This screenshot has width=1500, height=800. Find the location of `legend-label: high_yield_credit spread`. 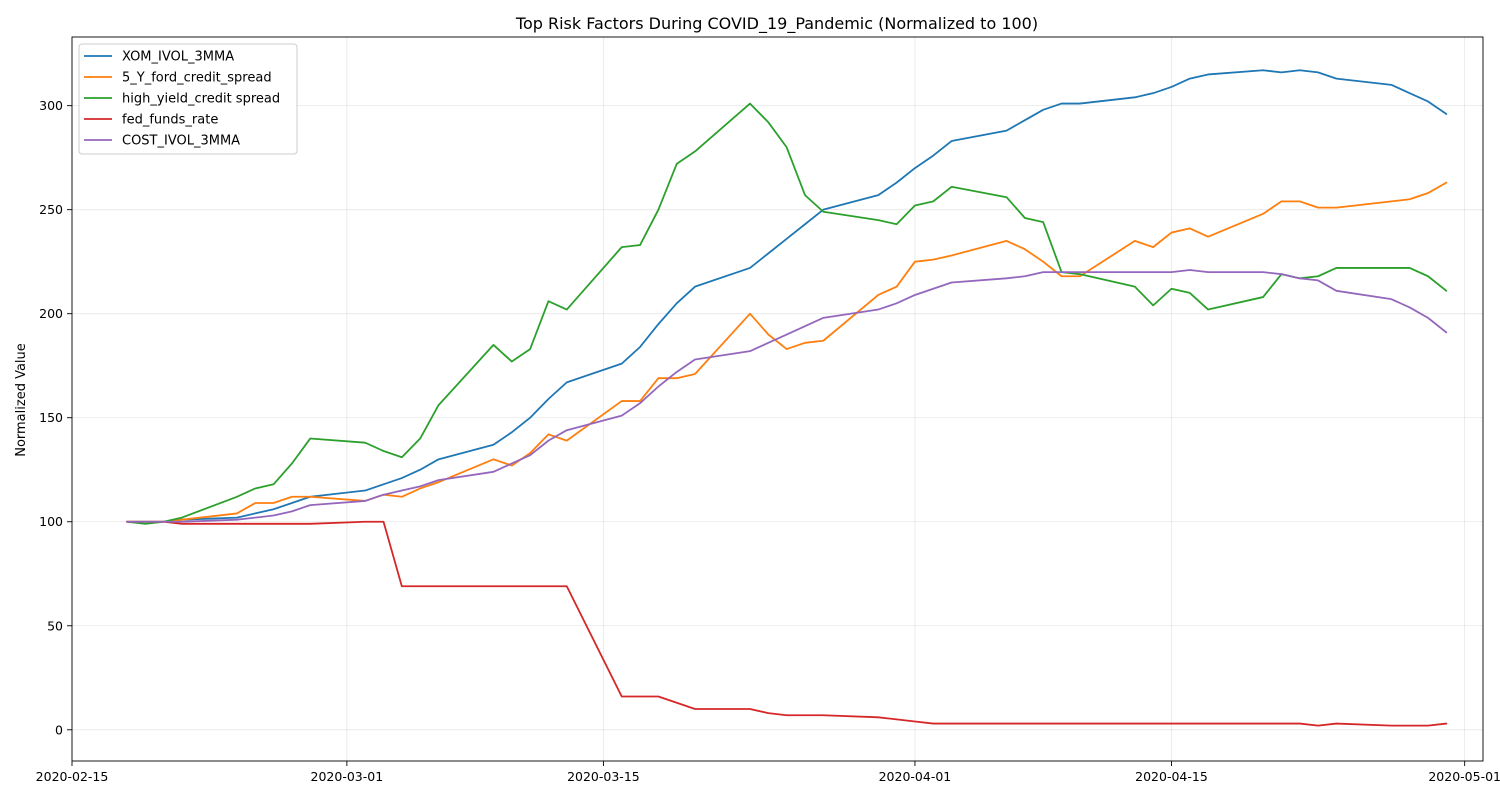

legend-label: high_yield_credit spread is located at coordinates (201, 99).